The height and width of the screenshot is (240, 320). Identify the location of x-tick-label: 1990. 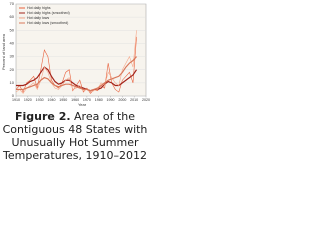
(111, 100).